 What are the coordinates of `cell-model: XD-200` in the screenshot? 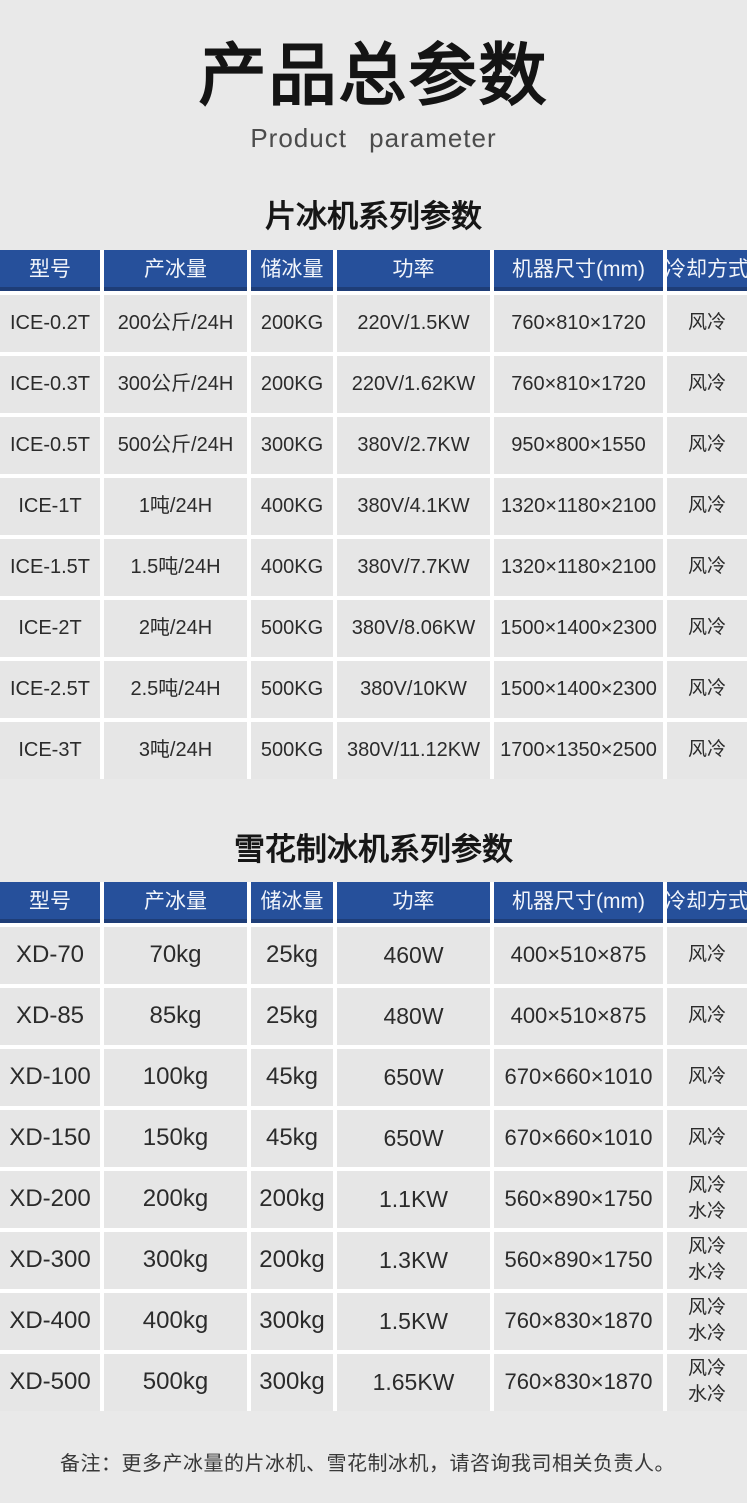 It's located at (50, 1199).